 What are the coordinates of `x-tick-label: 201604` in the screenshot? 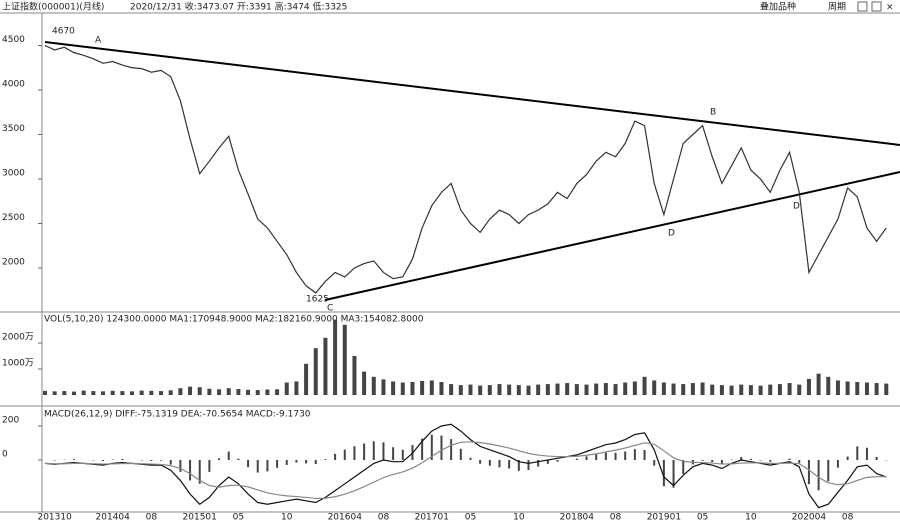 It's located at (345, 517).